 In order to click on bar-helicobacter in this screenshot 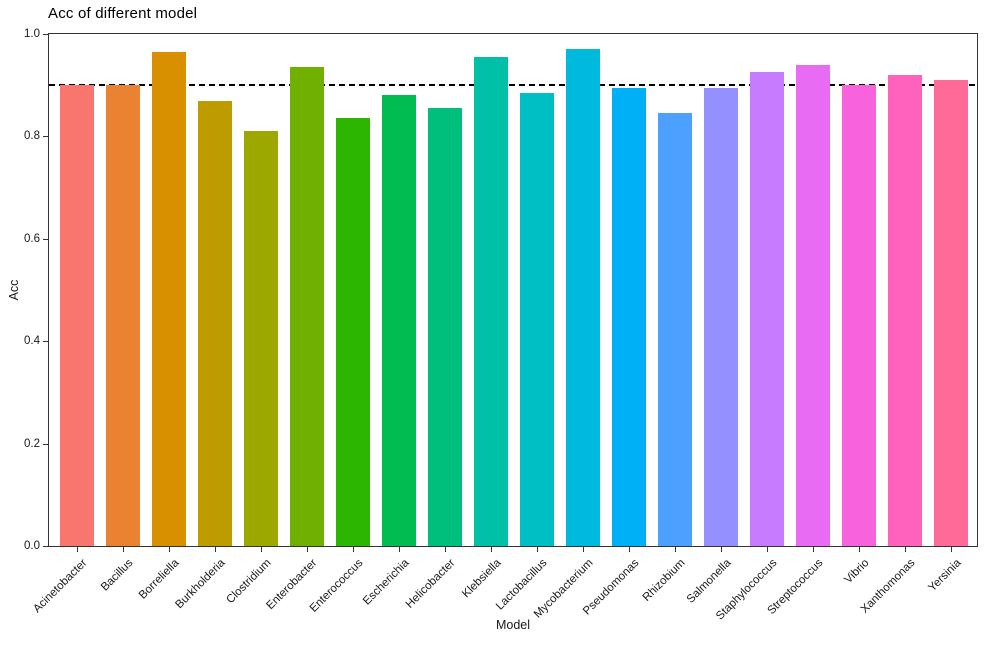, I will do `click(445, 327)`.